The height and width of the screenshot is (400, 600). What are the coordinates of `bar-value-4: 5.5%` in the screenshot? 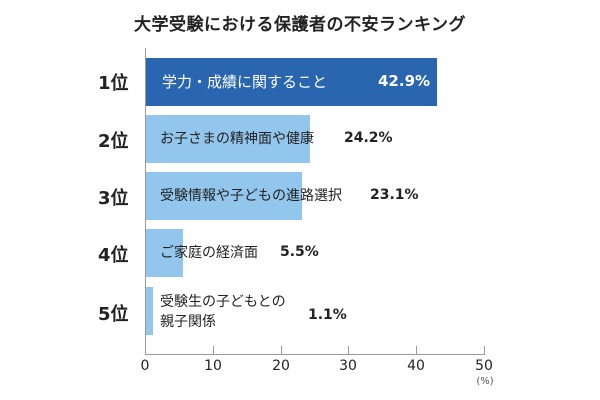 It's located at (299, 252).